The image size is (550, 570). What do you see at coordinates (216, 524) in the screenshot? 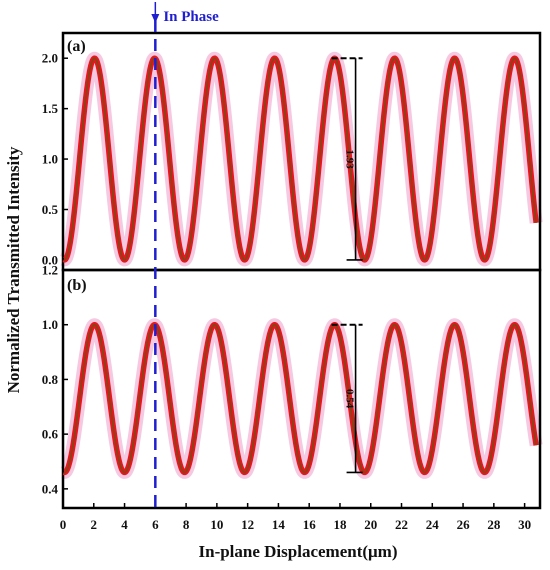
I see `x-tick-label: 10` at bounding box center [216, 524].